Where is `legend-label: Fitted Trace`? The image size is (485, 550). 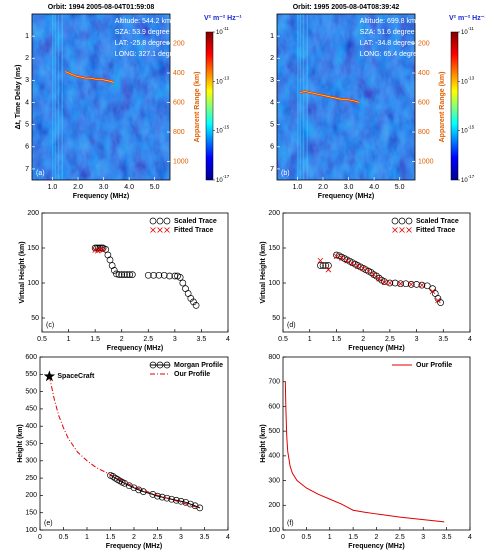
legend-label: Fitted Trace is located at coordinates (435, 230).